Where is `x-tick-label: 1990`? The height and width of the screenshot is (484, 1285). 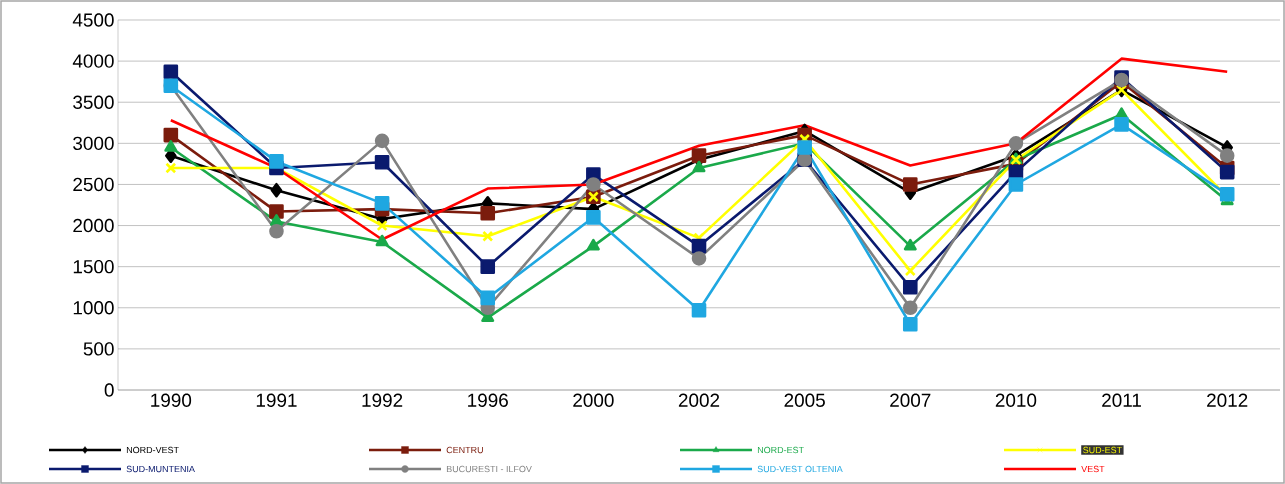
x-tick-label: 1990 is located at coordinates (171, 400).